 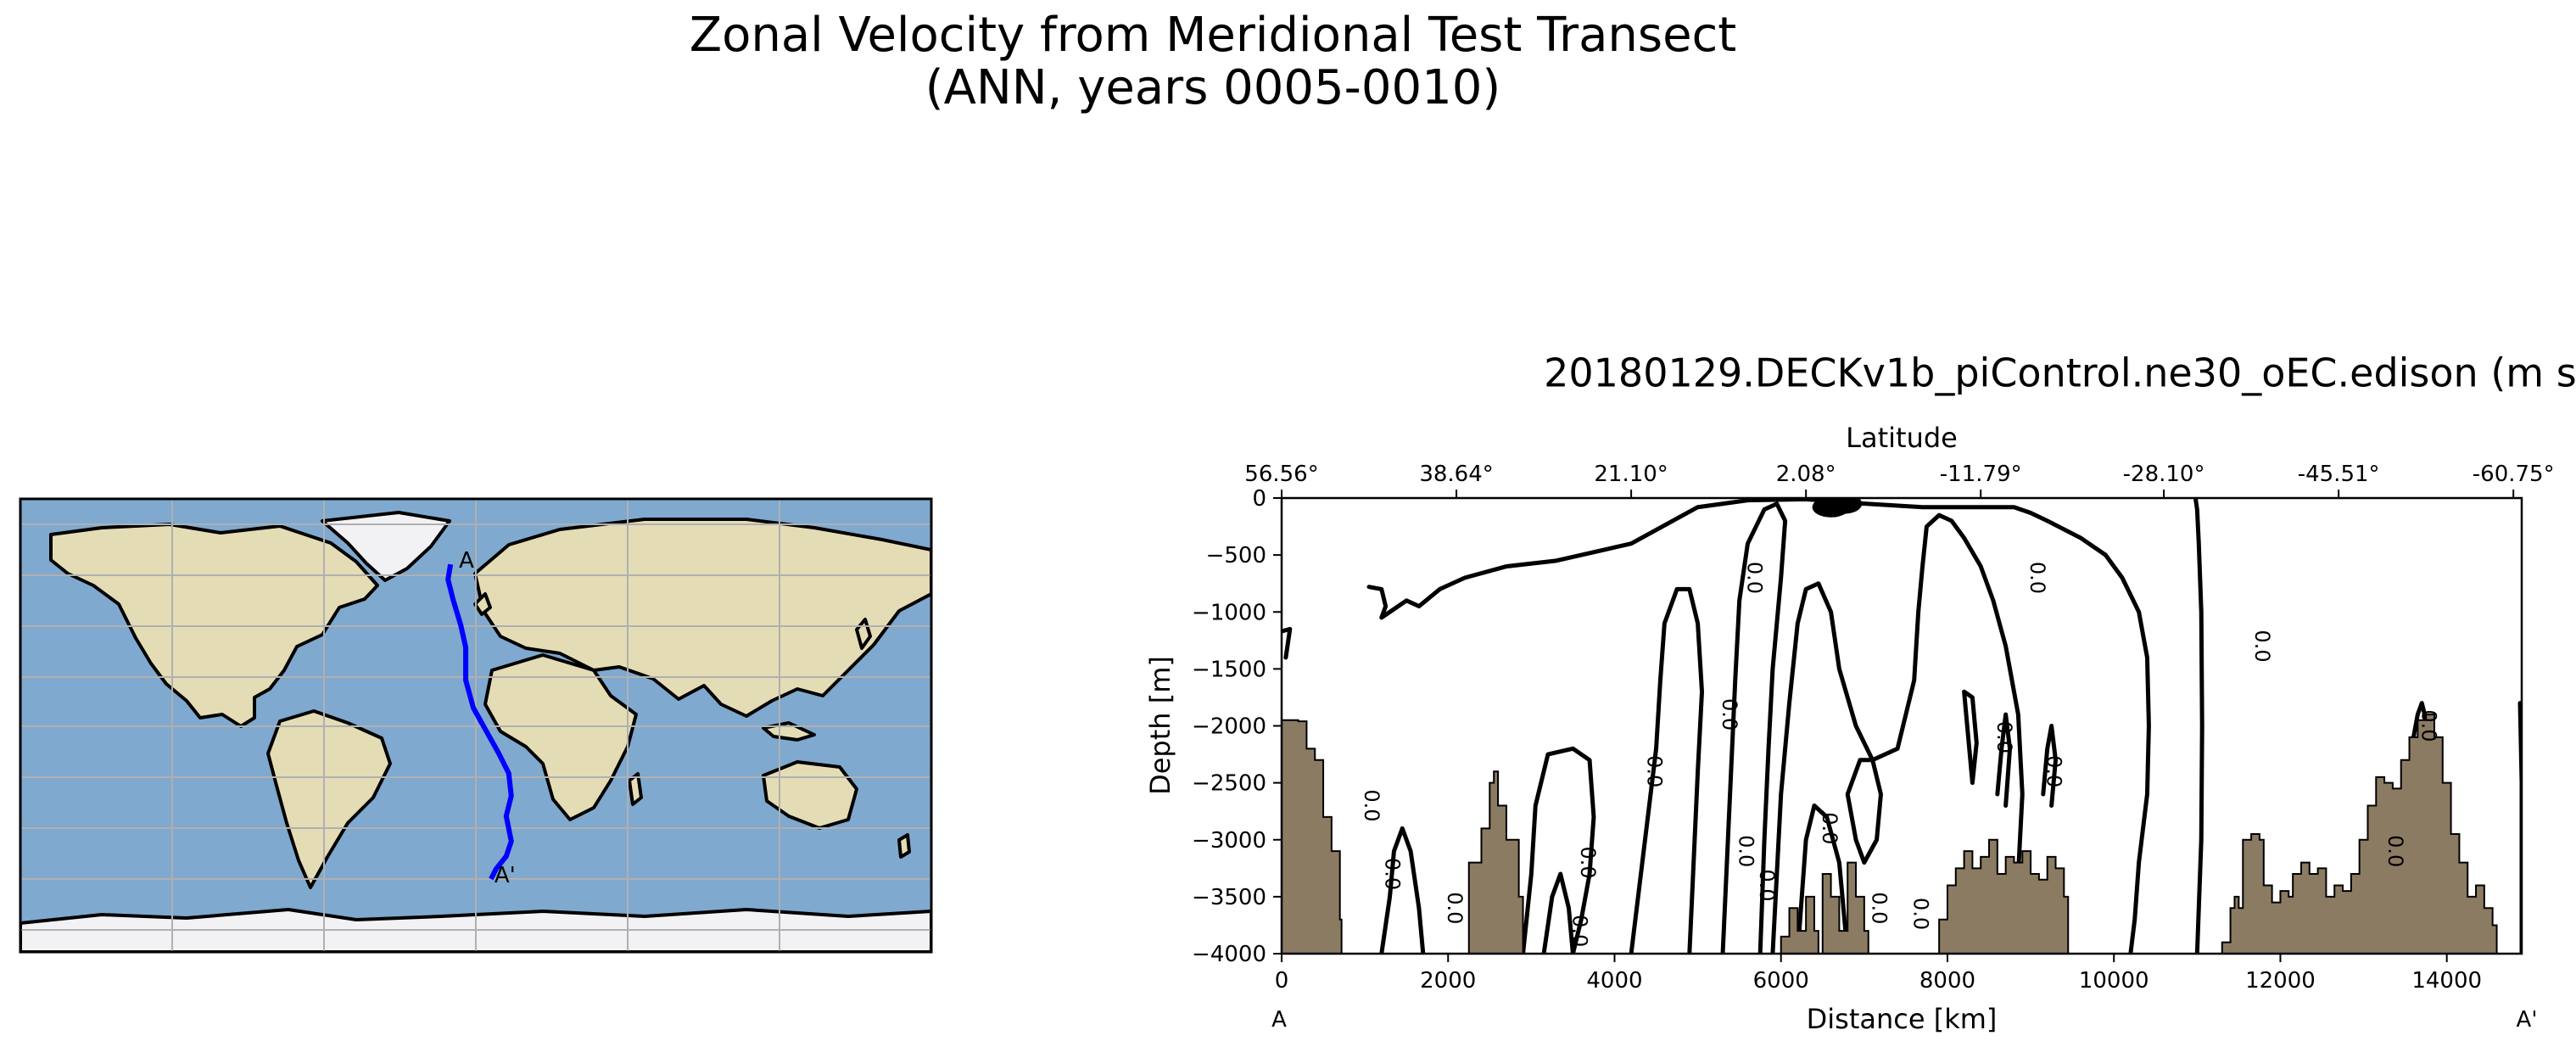 What do you see at coordinates (2164, 474) in the screenshot?
I see `latitude-tick-label: -28.10°` at bounding box center [2164, 474].